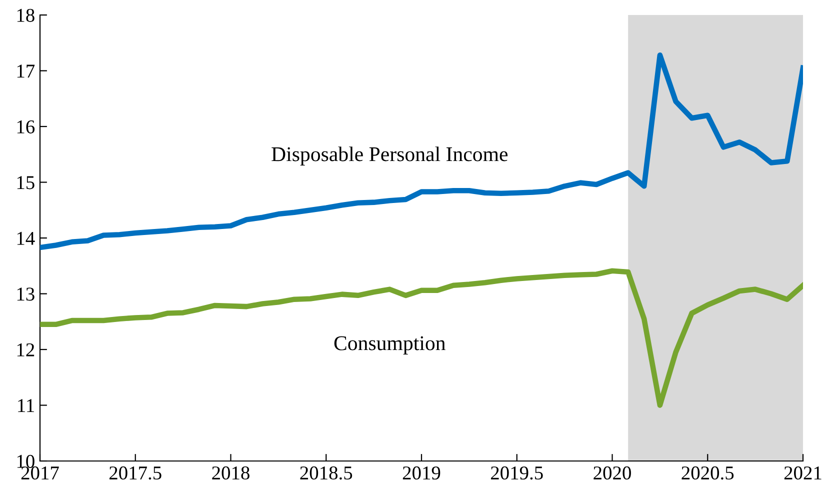 This screenshot has height=495, width=827. What do you see at coordinates (135, 473) in the screenshot?
I see `x-tick-label: 2017.5` at bounding box center [135, 473].